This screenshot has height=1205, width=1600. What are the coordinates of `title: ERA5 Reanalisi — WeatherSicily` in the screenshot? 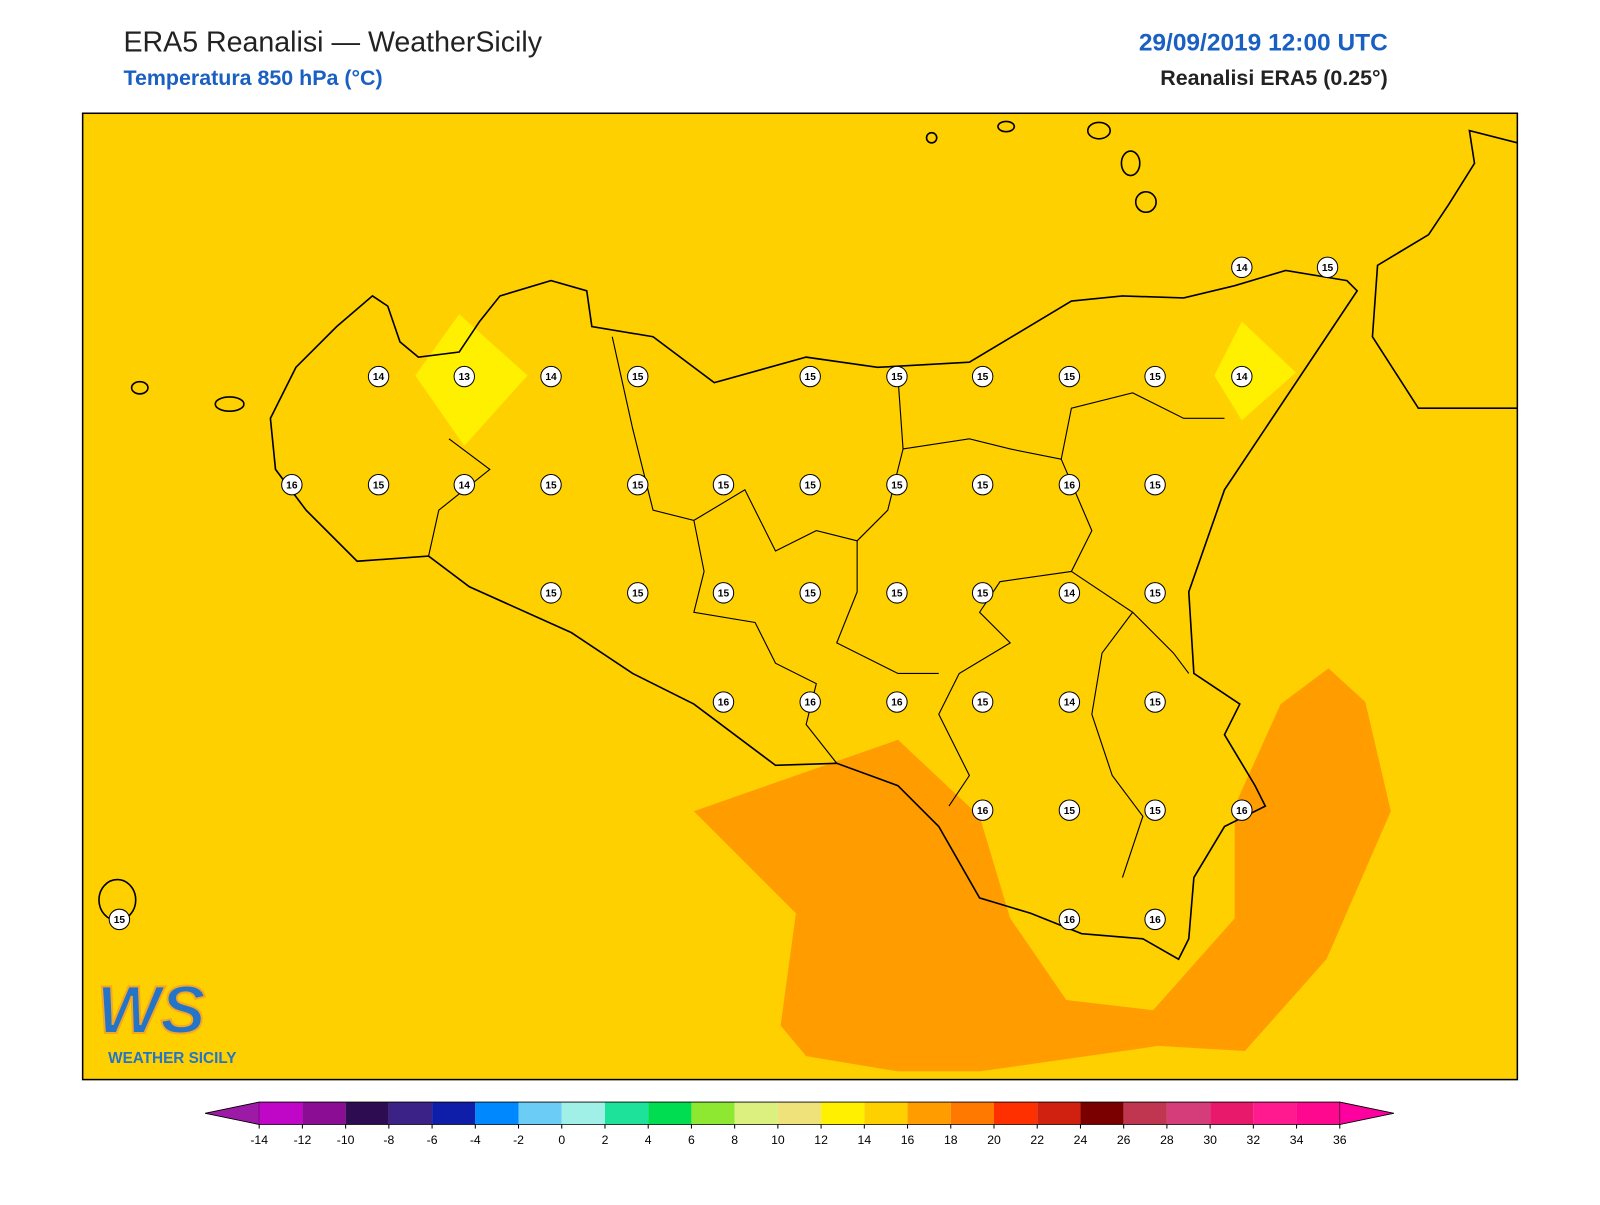 It's located at (332, 42).